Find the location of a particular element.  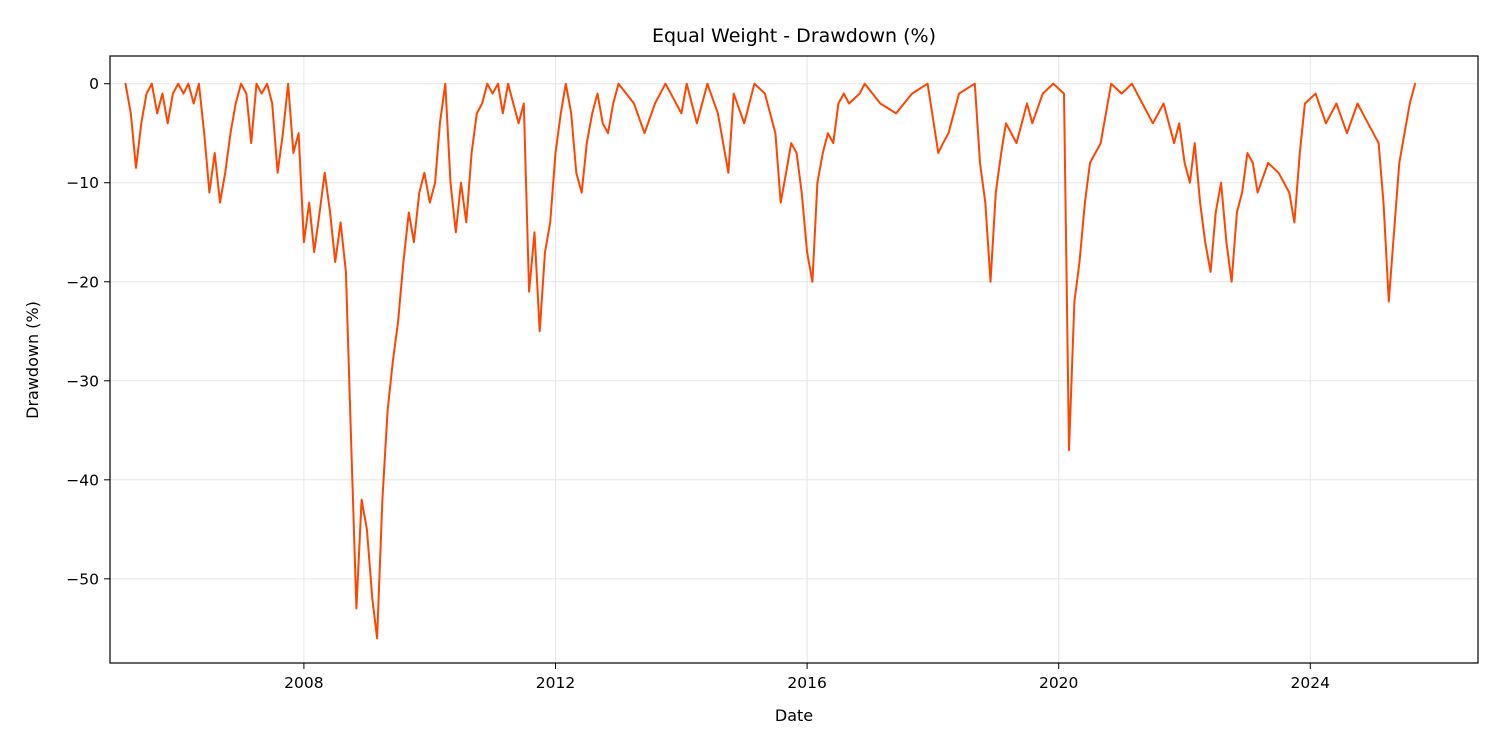

x-axis-label: Date is located at coordinates (794, 715).